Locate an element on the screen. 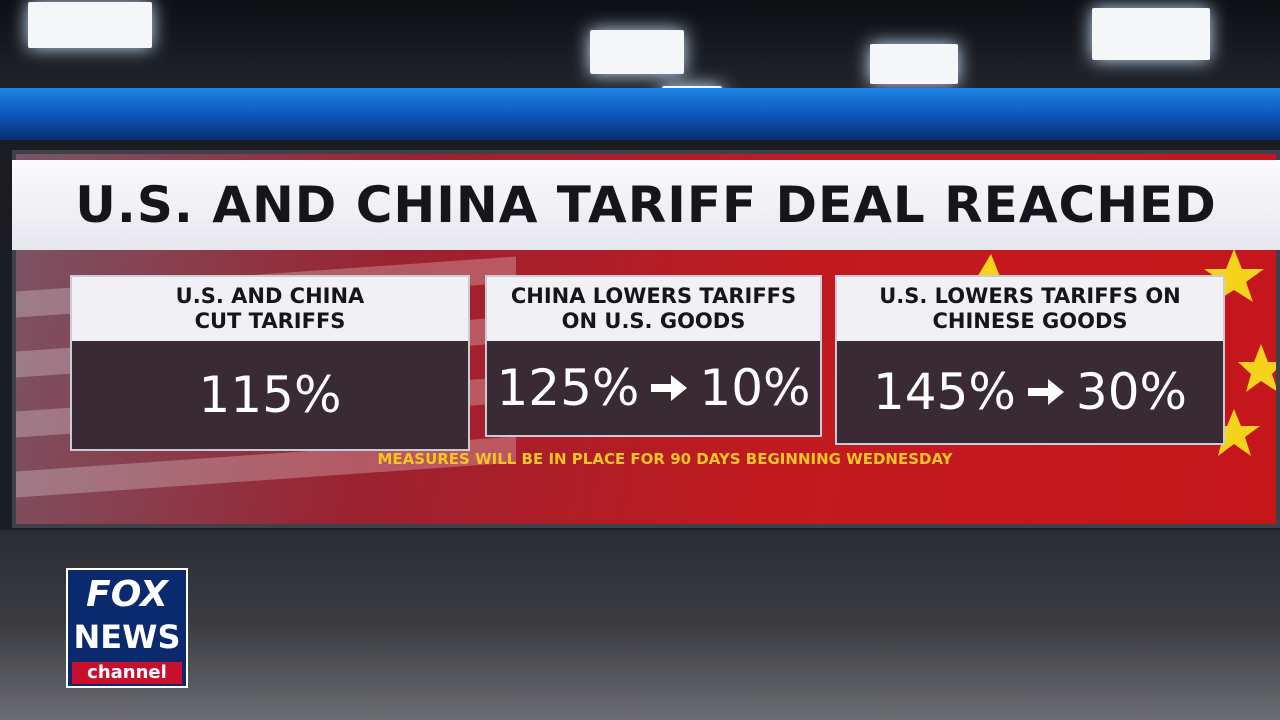  tariff-value: 115% is located at coordinates (270, 395).